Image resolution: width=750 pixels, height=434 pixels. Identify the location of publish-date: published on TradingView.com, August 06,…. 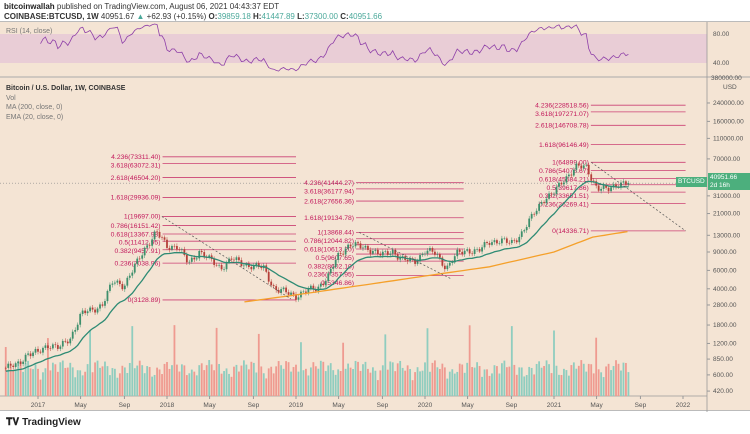
(168, 6).